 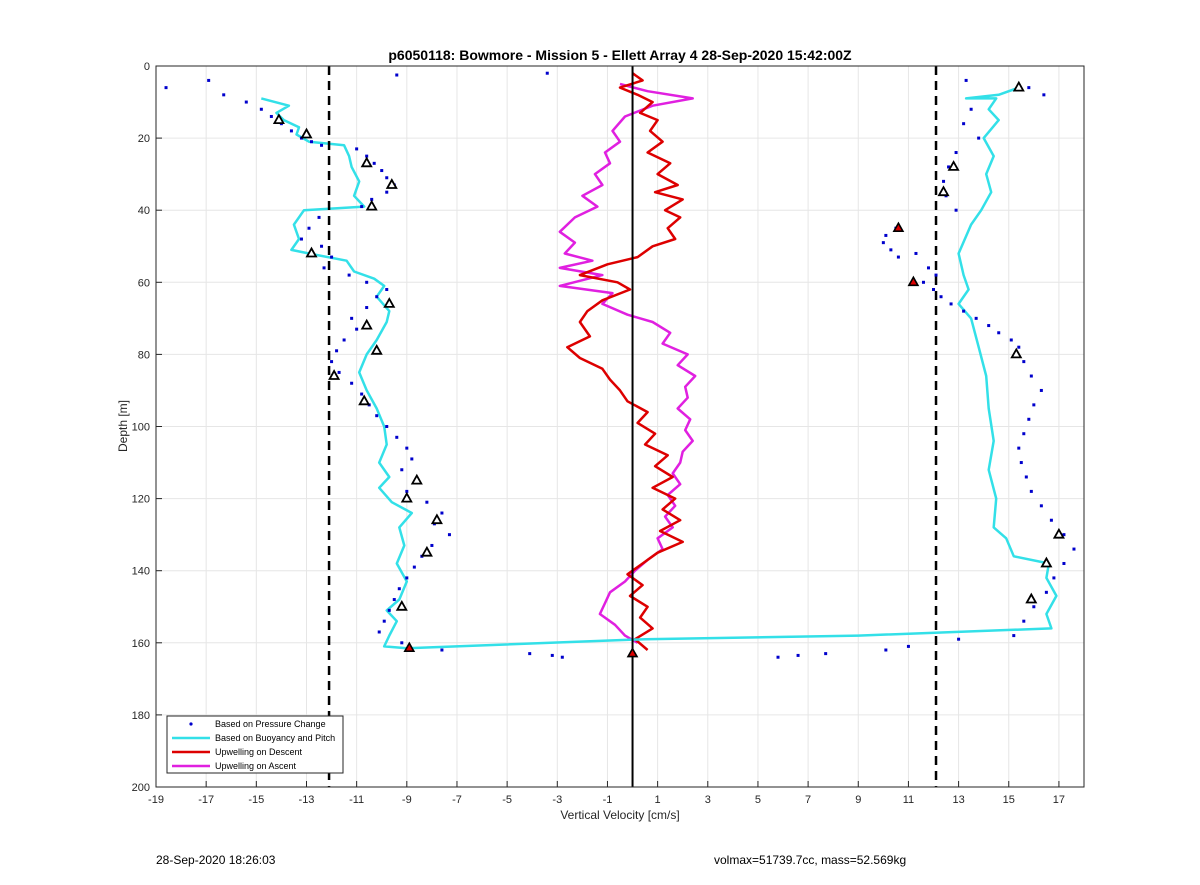 I want to click on y-tick-label: 40, so click(x=144, y=211).